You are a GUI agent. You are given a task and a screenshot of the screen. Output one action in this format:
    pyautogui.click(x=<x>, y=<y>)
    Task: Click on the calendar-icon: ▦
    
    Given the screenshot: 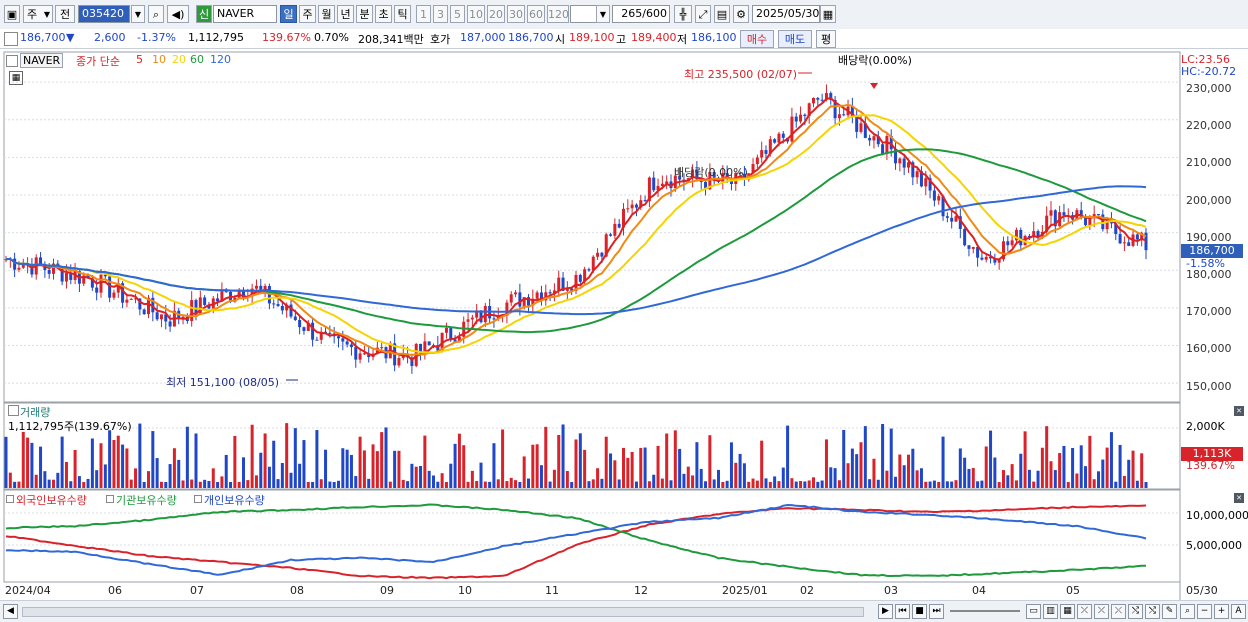 What is the action you would take?
    pyautogui.click(x=828, y=14)
    